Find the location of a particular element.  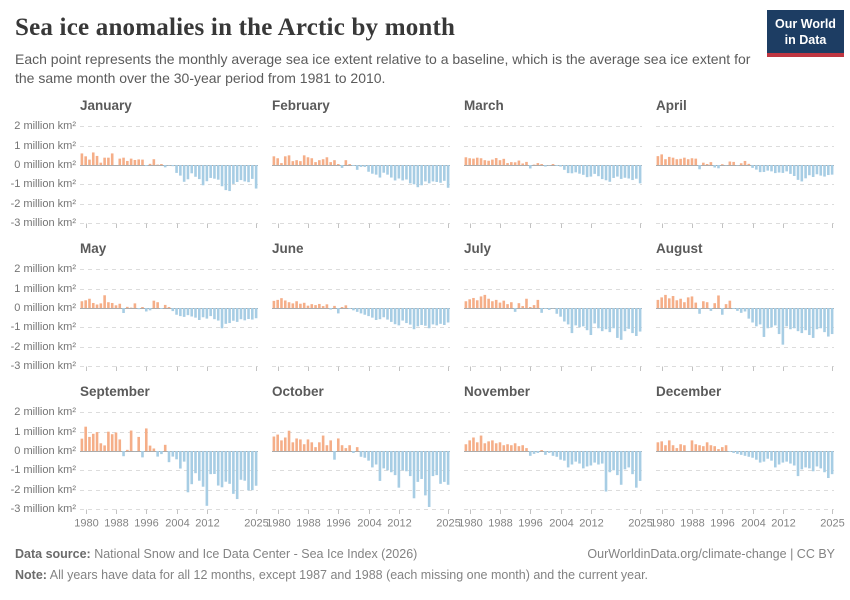

bar-may-1979 is located at coordinates (82, 304).